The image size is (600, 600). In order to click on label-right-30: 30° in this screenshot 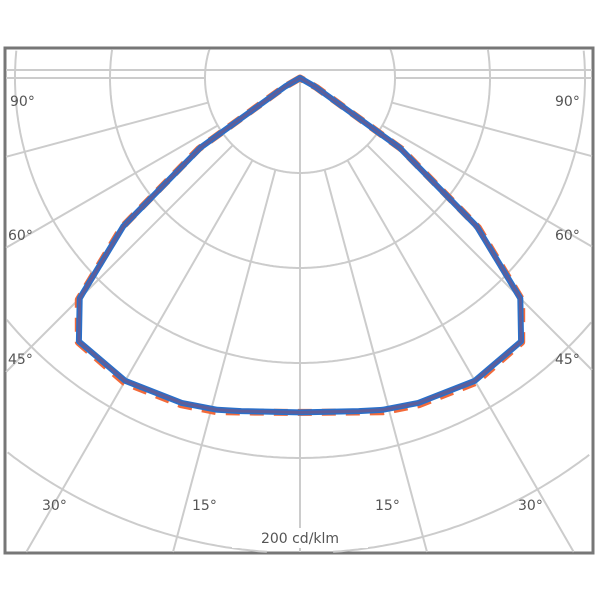, I will do `click(530, 506)`.